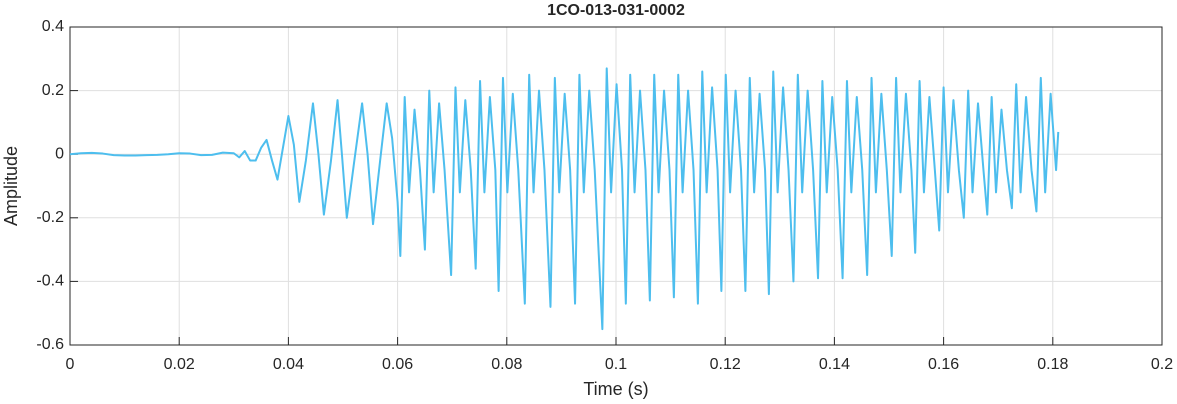  Describe the element at coordinates (834, 364) in the screenshot. I see `x-tick-label: 0.14` at that location.